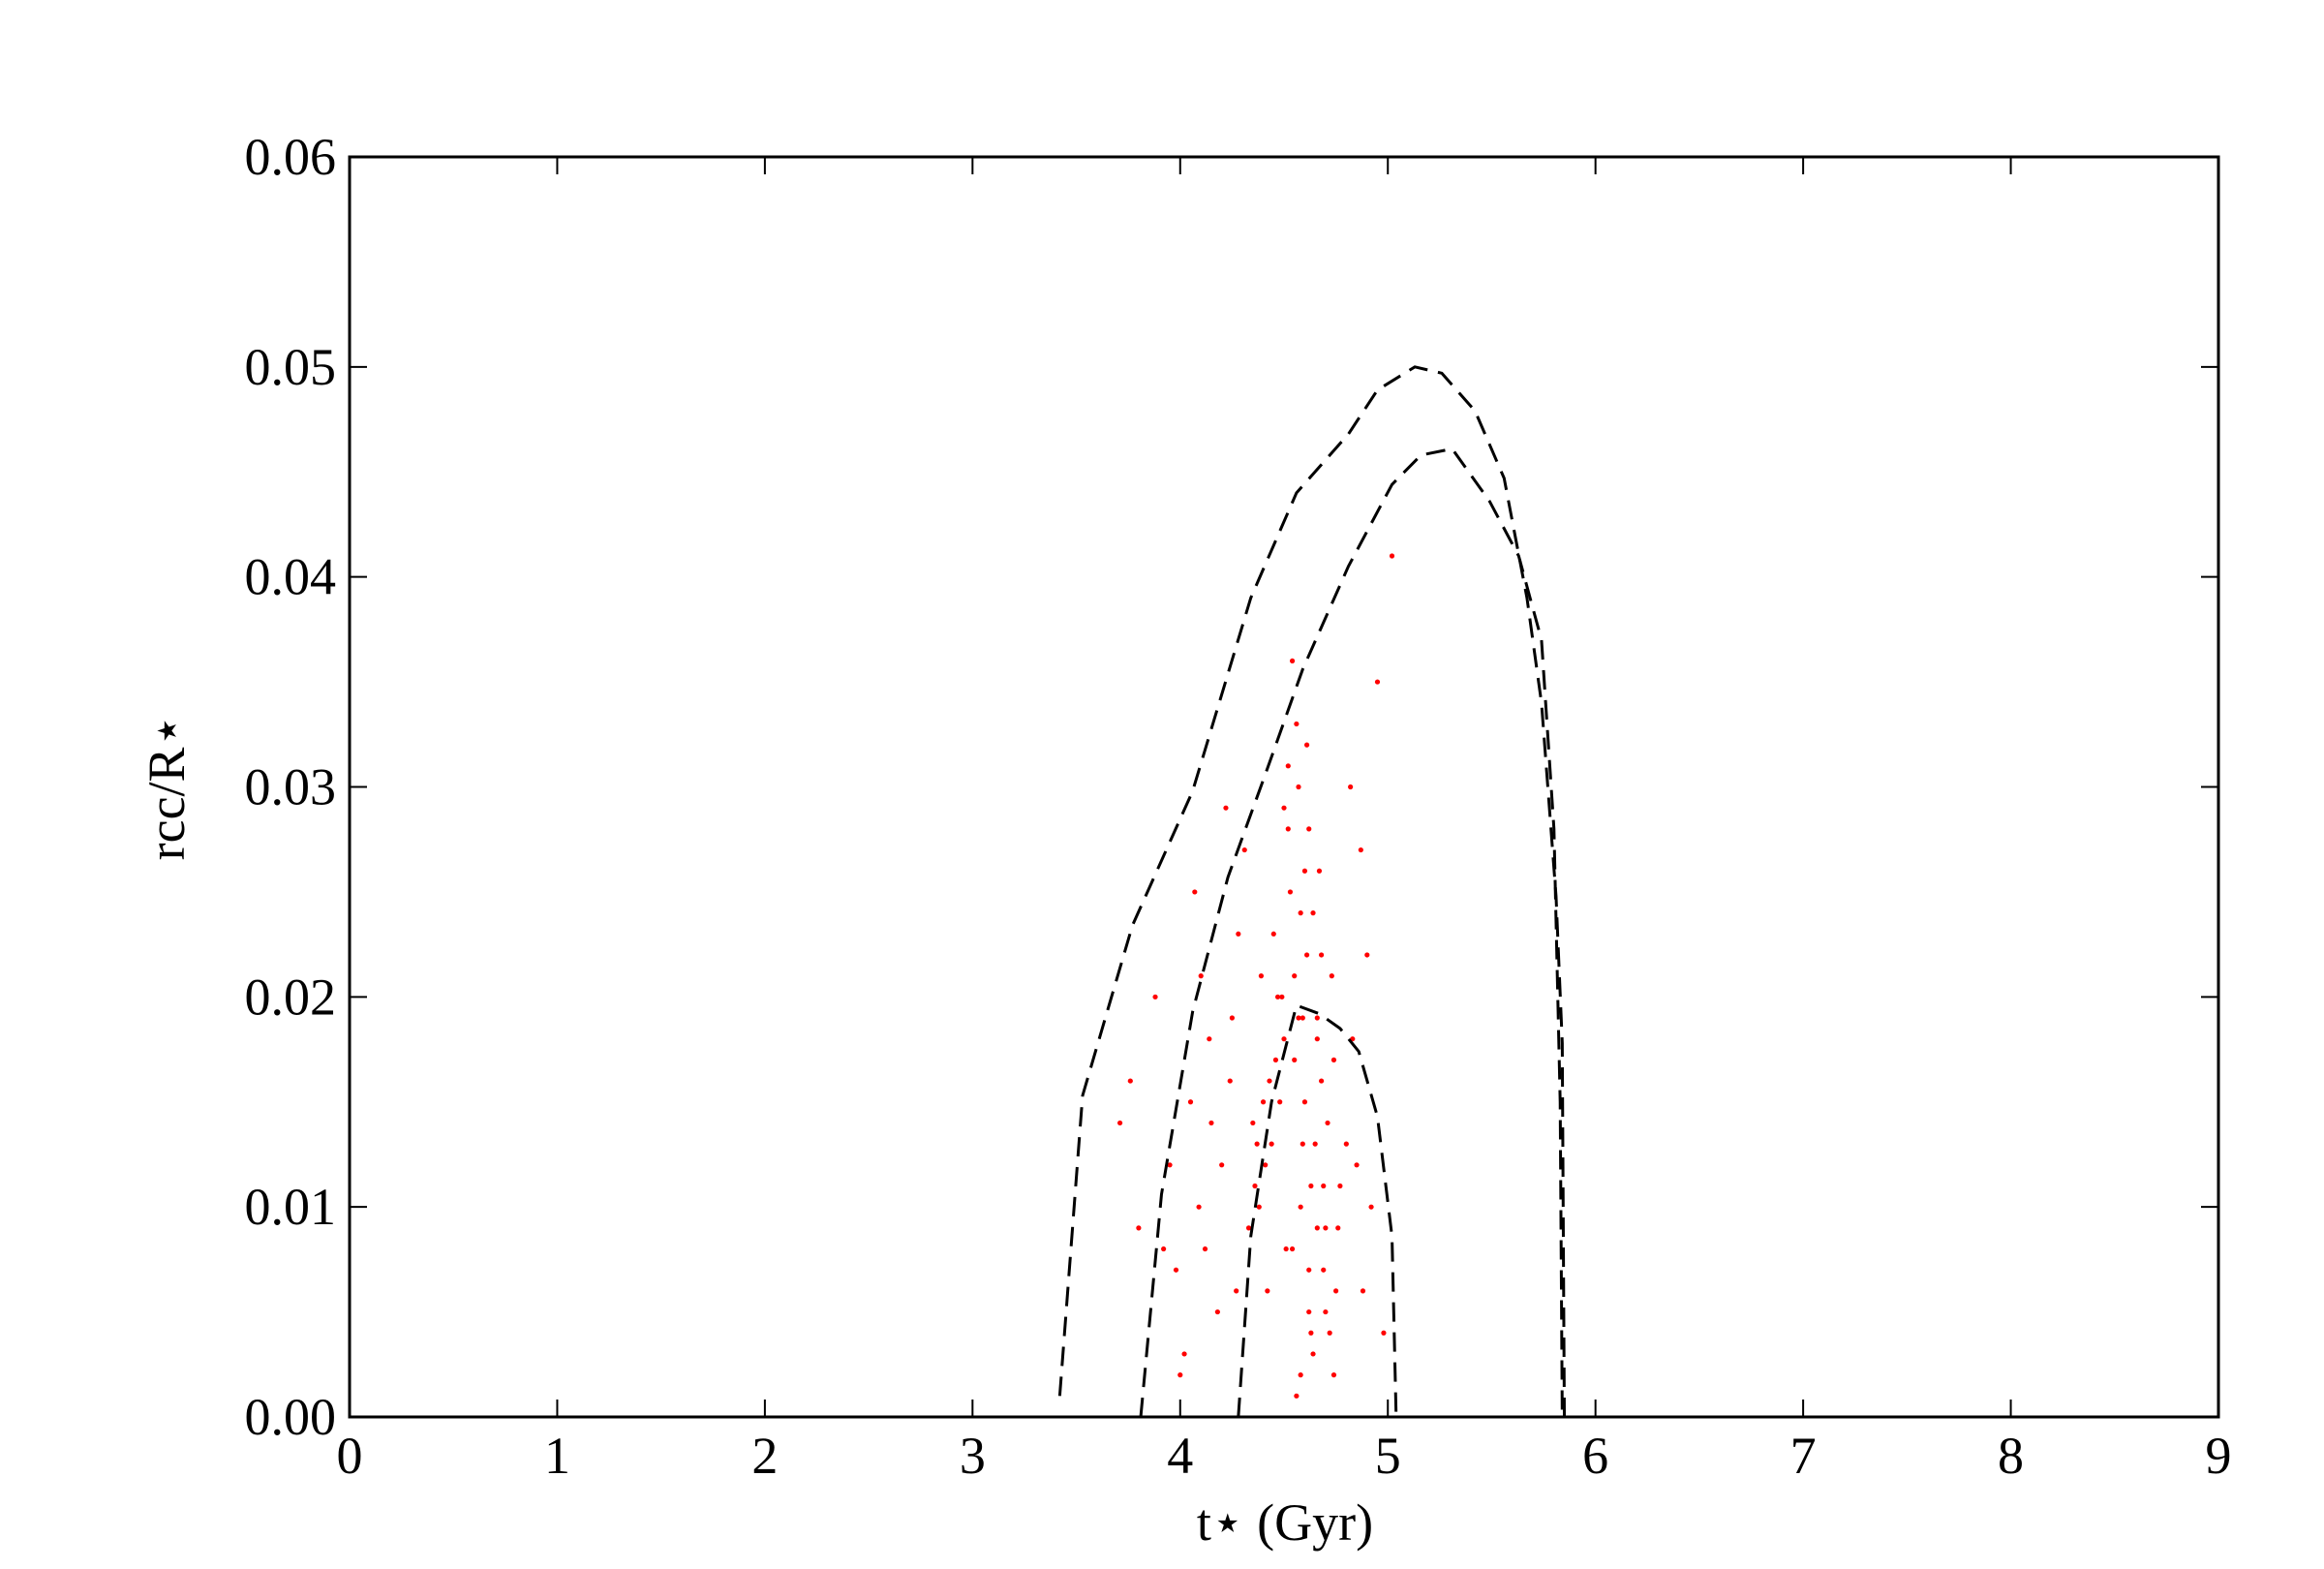 Image resolution: width=2324 pixels, height=1569 pixels. Describe the element at coordinates (1388, 1456) in the screenshot. I see `x-tick-label: 5` at that location.